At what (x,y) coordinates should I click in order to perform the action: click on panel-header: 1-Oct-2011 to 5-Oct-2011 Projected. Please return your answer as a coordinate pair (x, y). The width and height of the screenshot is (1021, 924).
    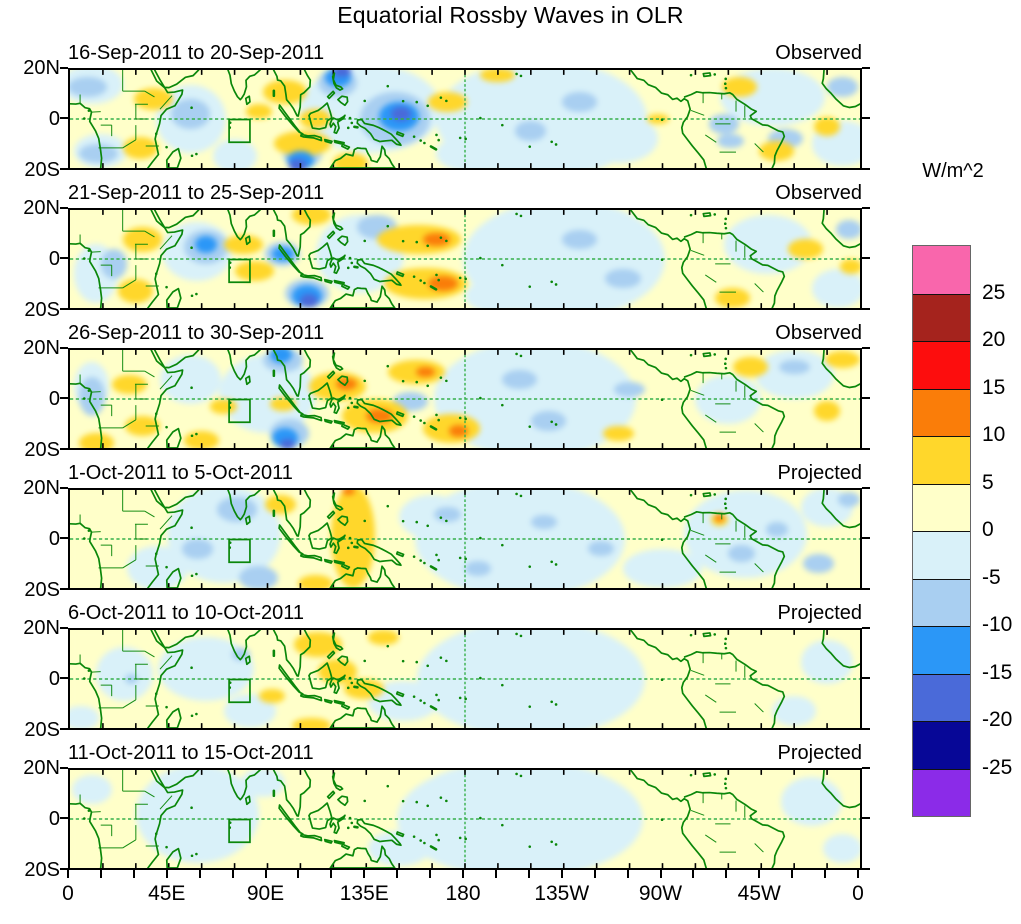
    Looking at the image, I should click on (465, 472).